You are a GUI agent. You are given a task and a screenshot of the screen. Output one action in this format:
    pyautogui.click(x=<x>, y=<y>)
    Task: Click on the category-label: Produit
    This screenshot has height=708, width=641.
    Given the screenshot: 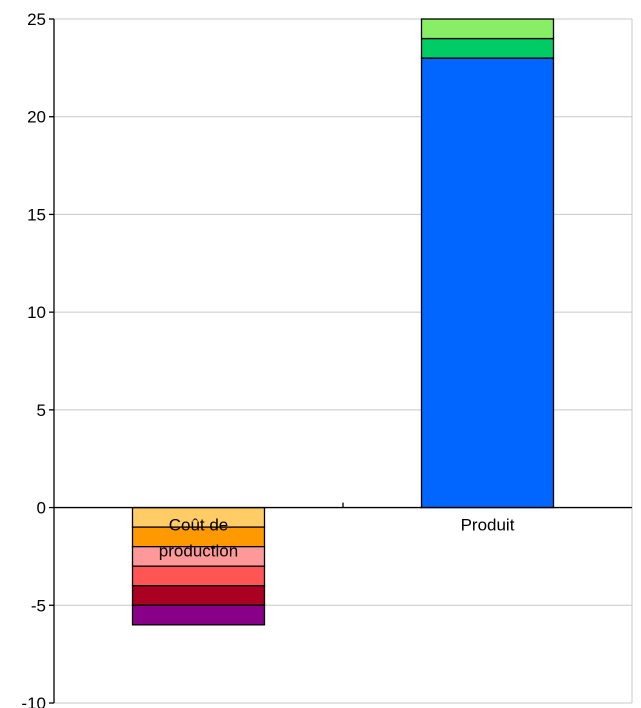 What is the action you would take?
    pyautogui.click(x=488, y=525)
    